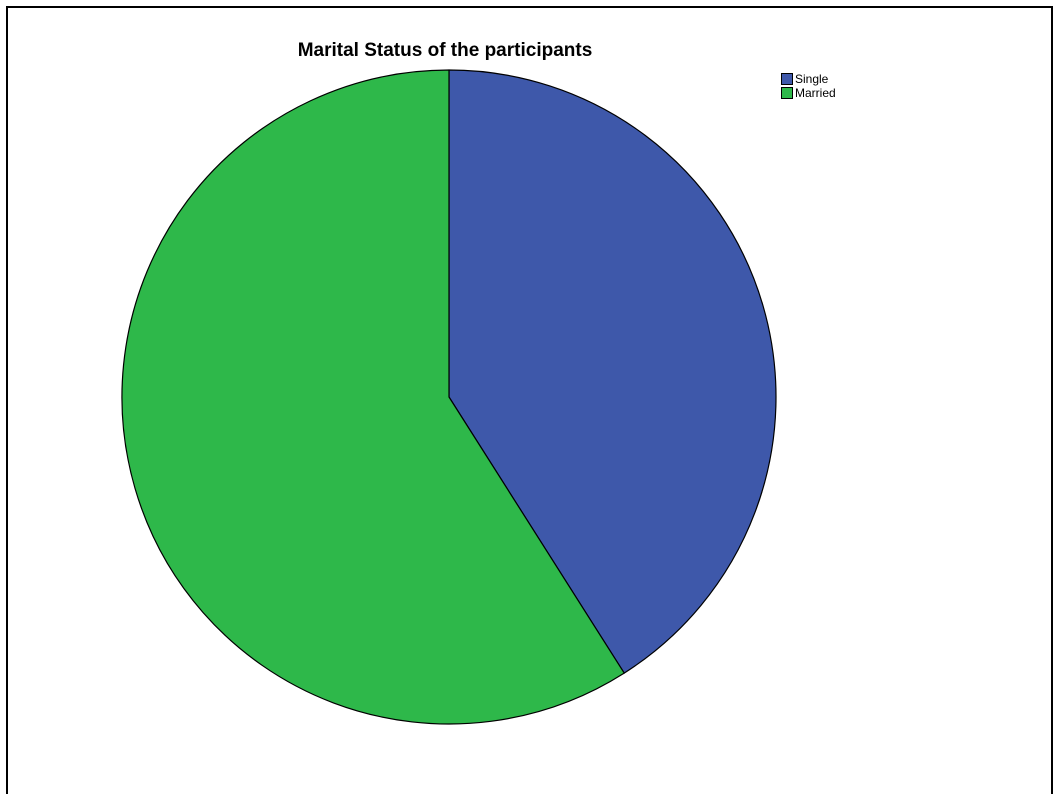 Image resolution: width=1058 pixels, height=794 pixels. Describe the element at coordinates (815, 93) in the screenshot. I see `legend-label: Married` at that location.